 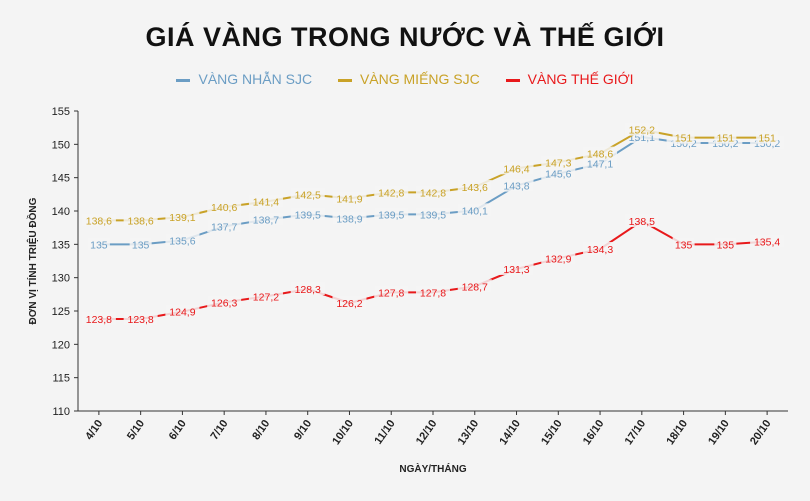 I want to click on data-label: 138,5, so click(x=642, y=222).